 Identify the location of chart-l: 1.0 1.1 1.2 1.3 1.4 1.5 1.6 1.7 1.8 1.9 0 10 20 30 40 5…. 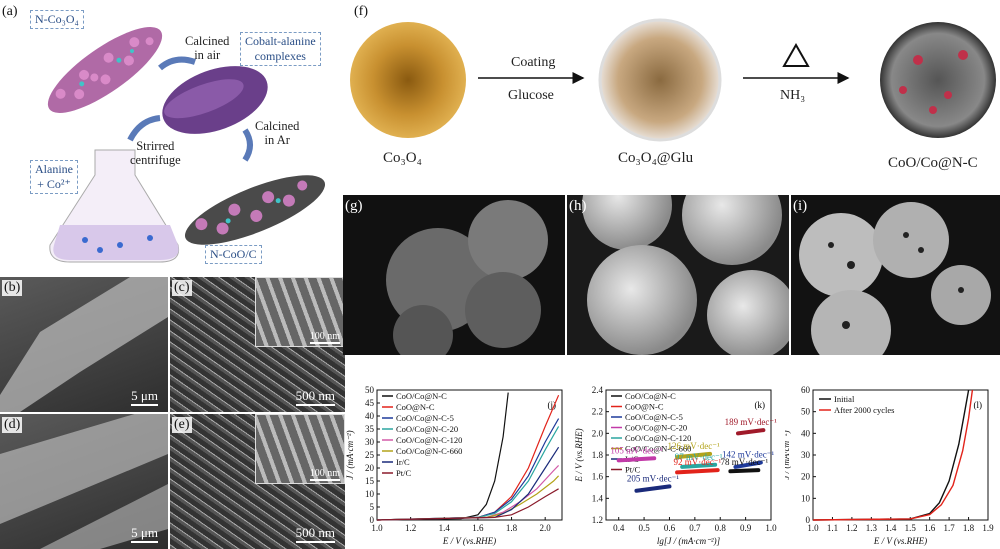
(889, 465).